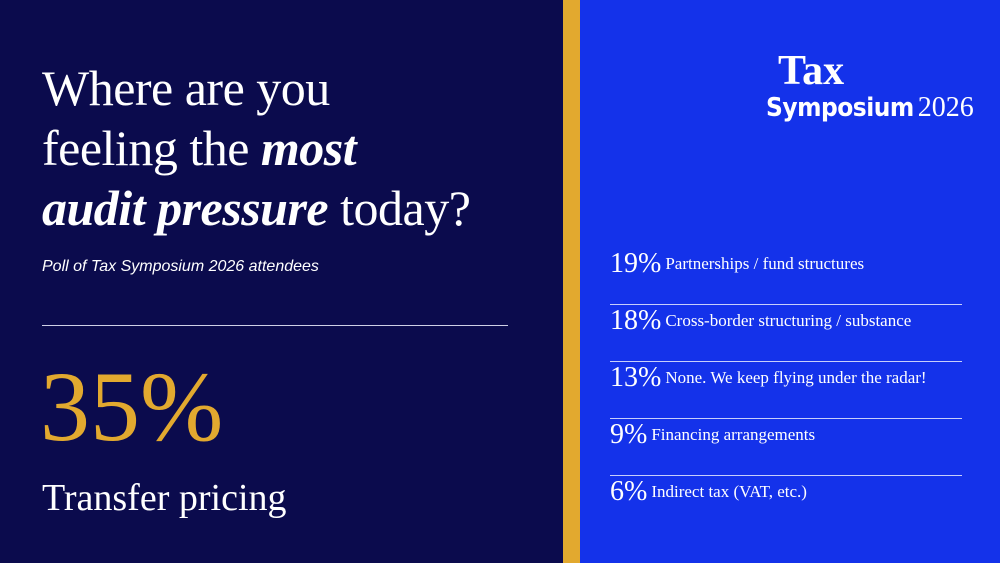 The height and width of the screenshot is (563, 1000). Describe the element at coordinates (786, 504) in the screenshot. I see `result-row: 6% Indirect tax (VAT, etc.)` at that location.